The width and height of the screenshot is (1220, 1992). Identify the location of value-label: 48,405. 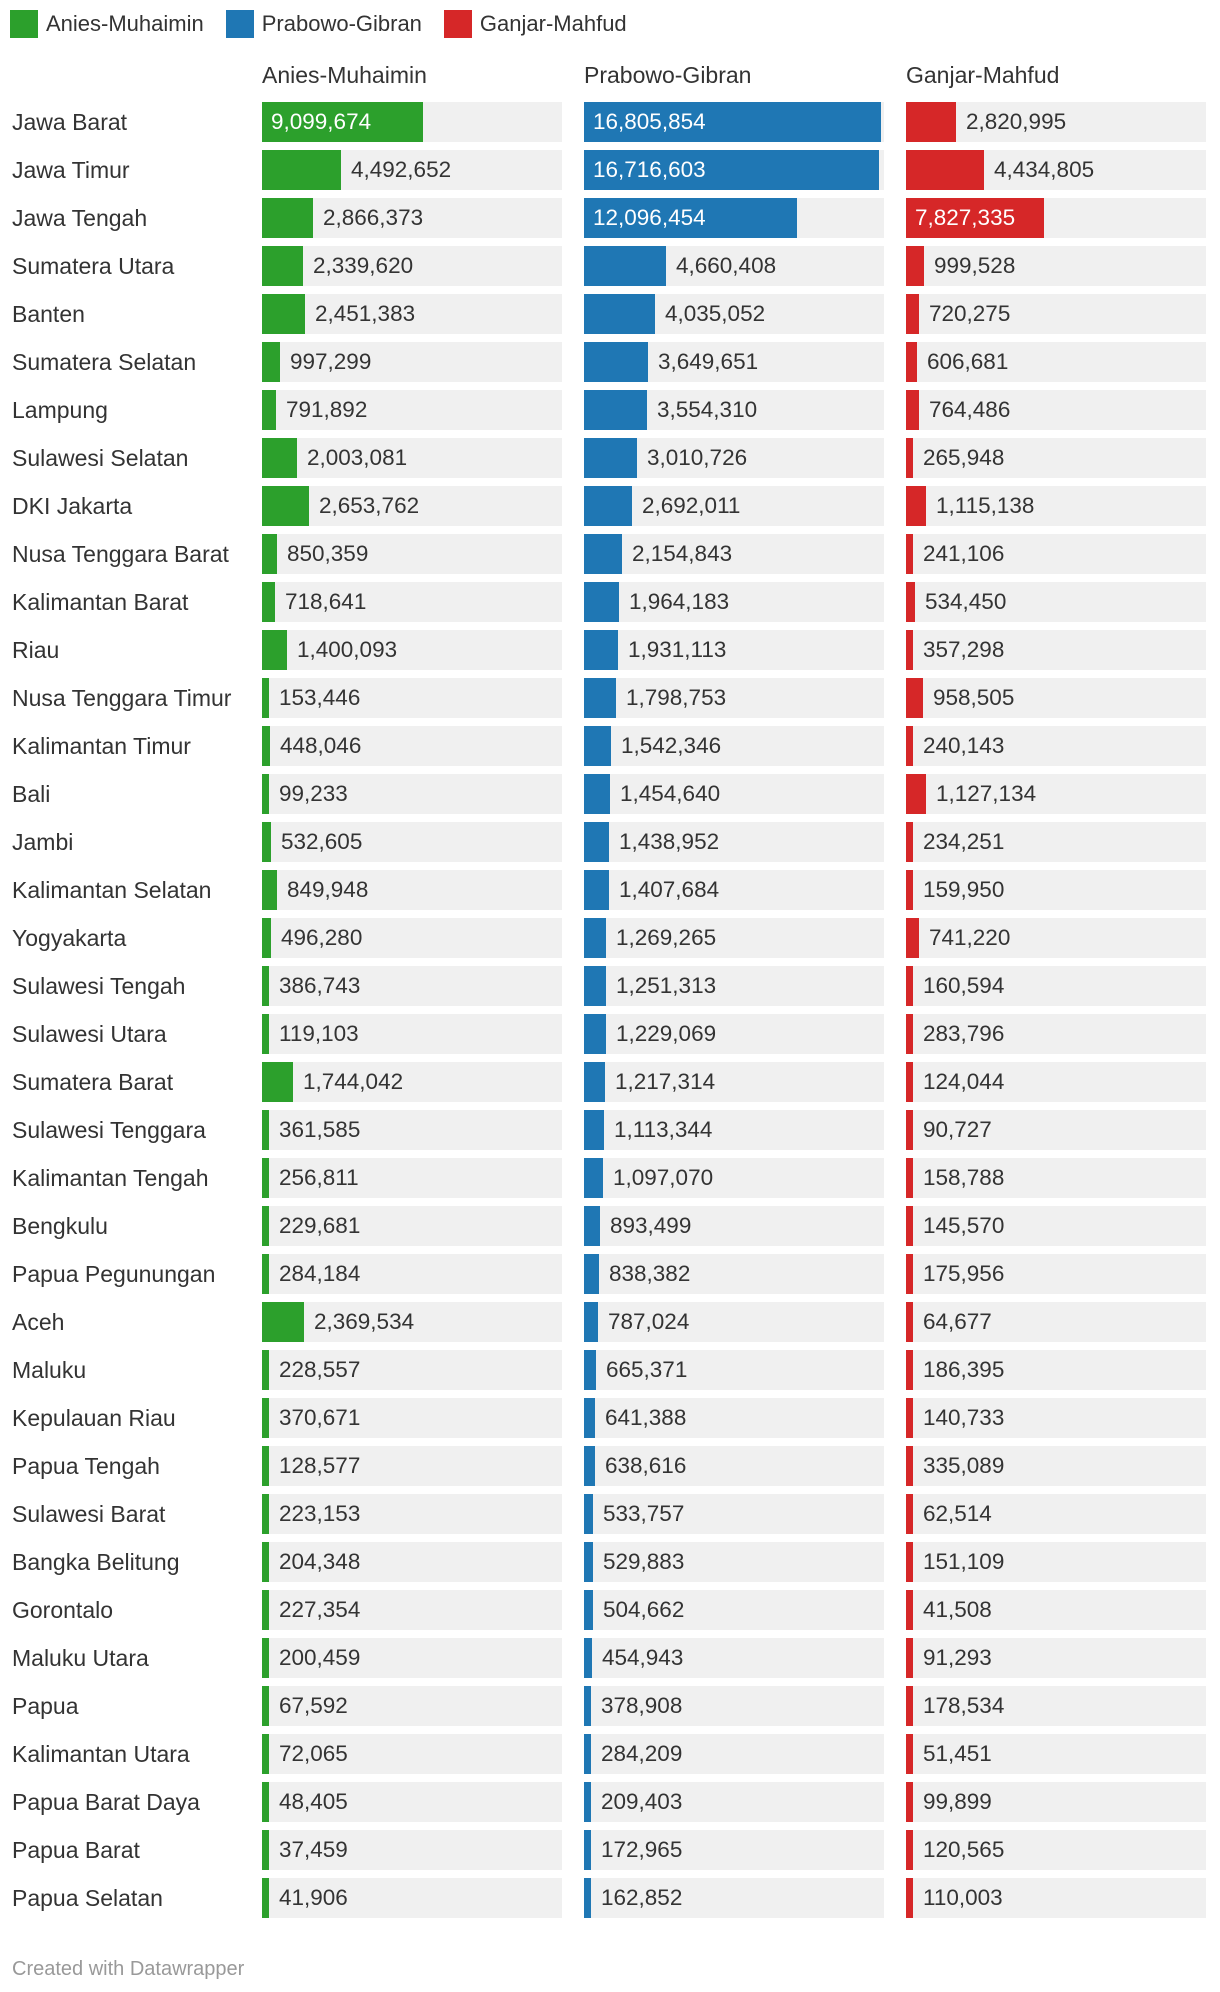
(313, 1801).